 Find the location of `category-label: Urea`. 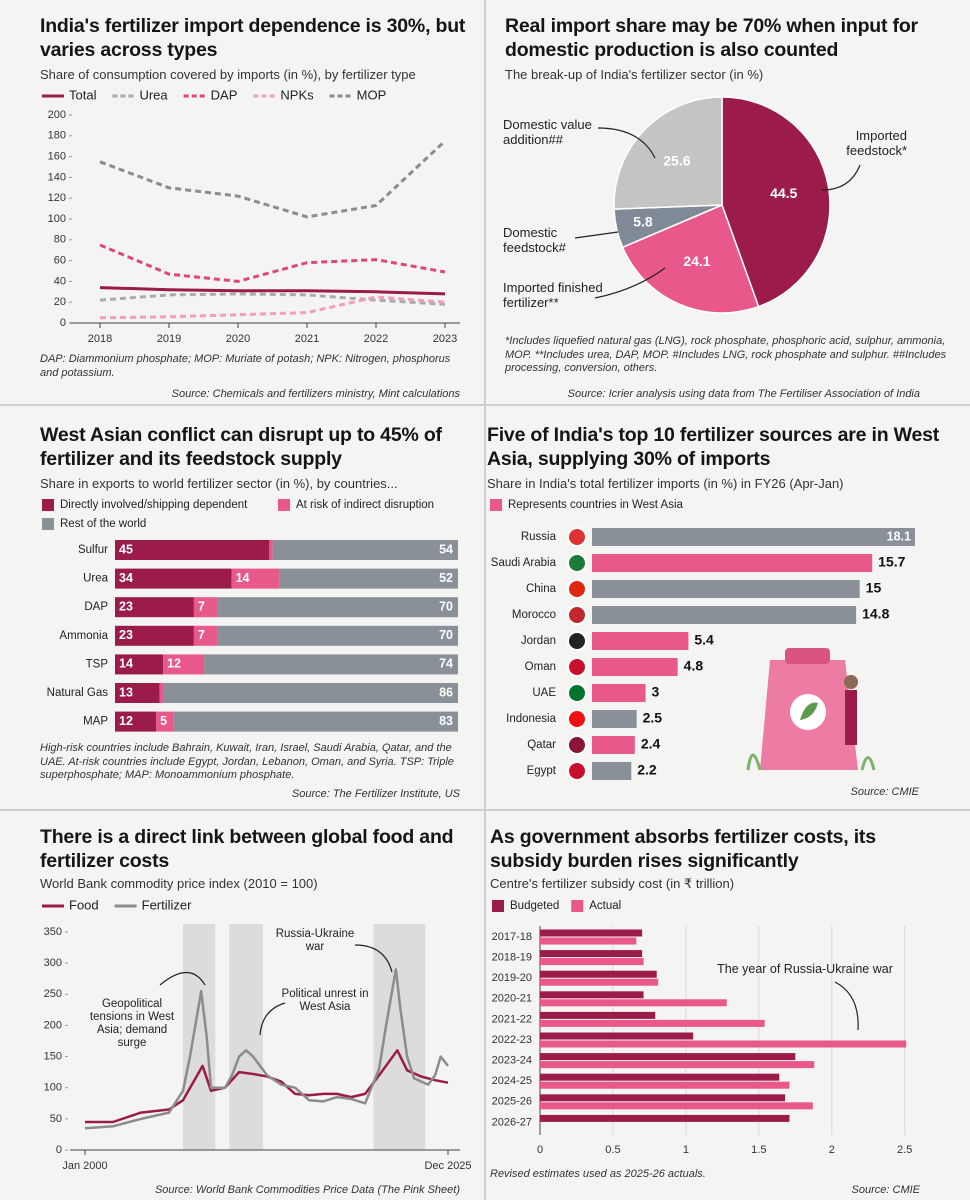

category-label: Urea is located at coordinates (96, 579).